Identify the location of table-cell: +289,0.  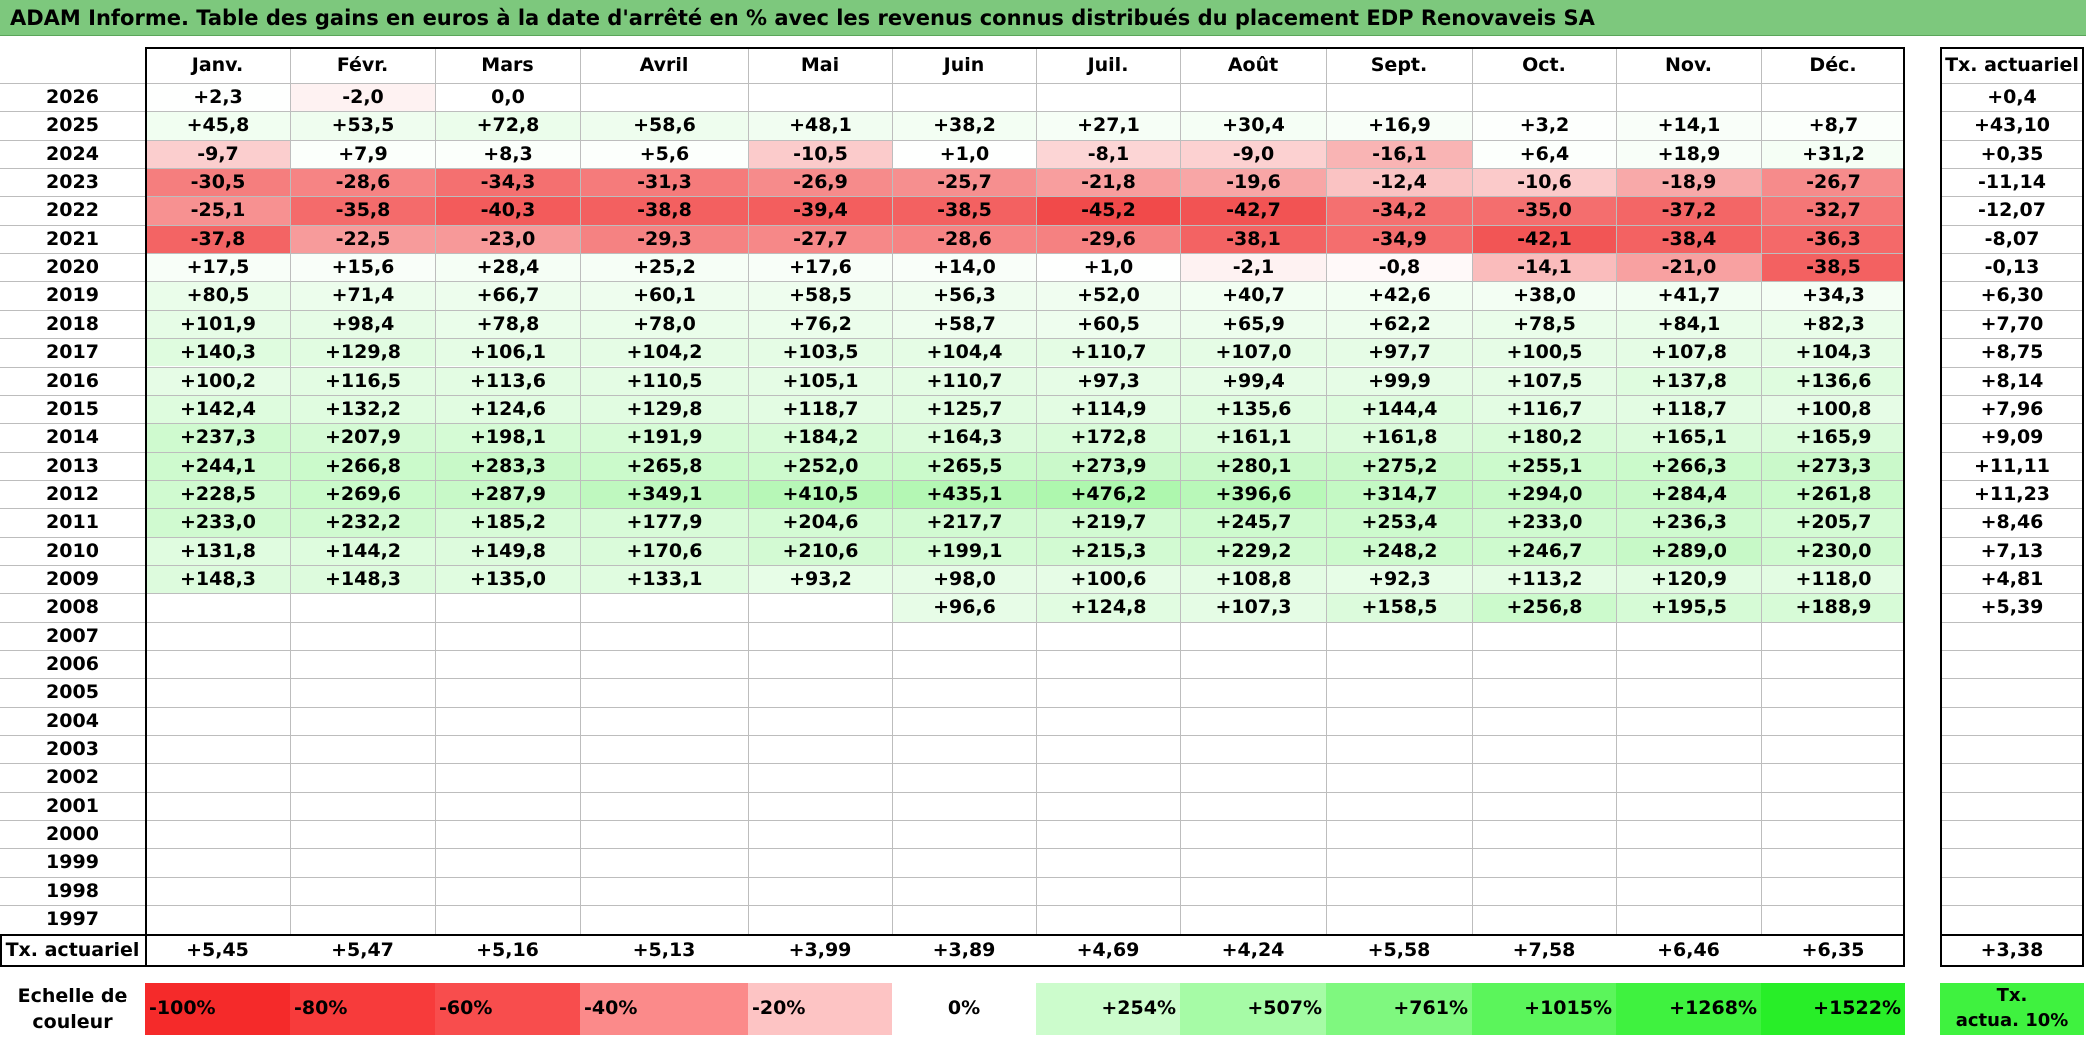
(1689, 551).